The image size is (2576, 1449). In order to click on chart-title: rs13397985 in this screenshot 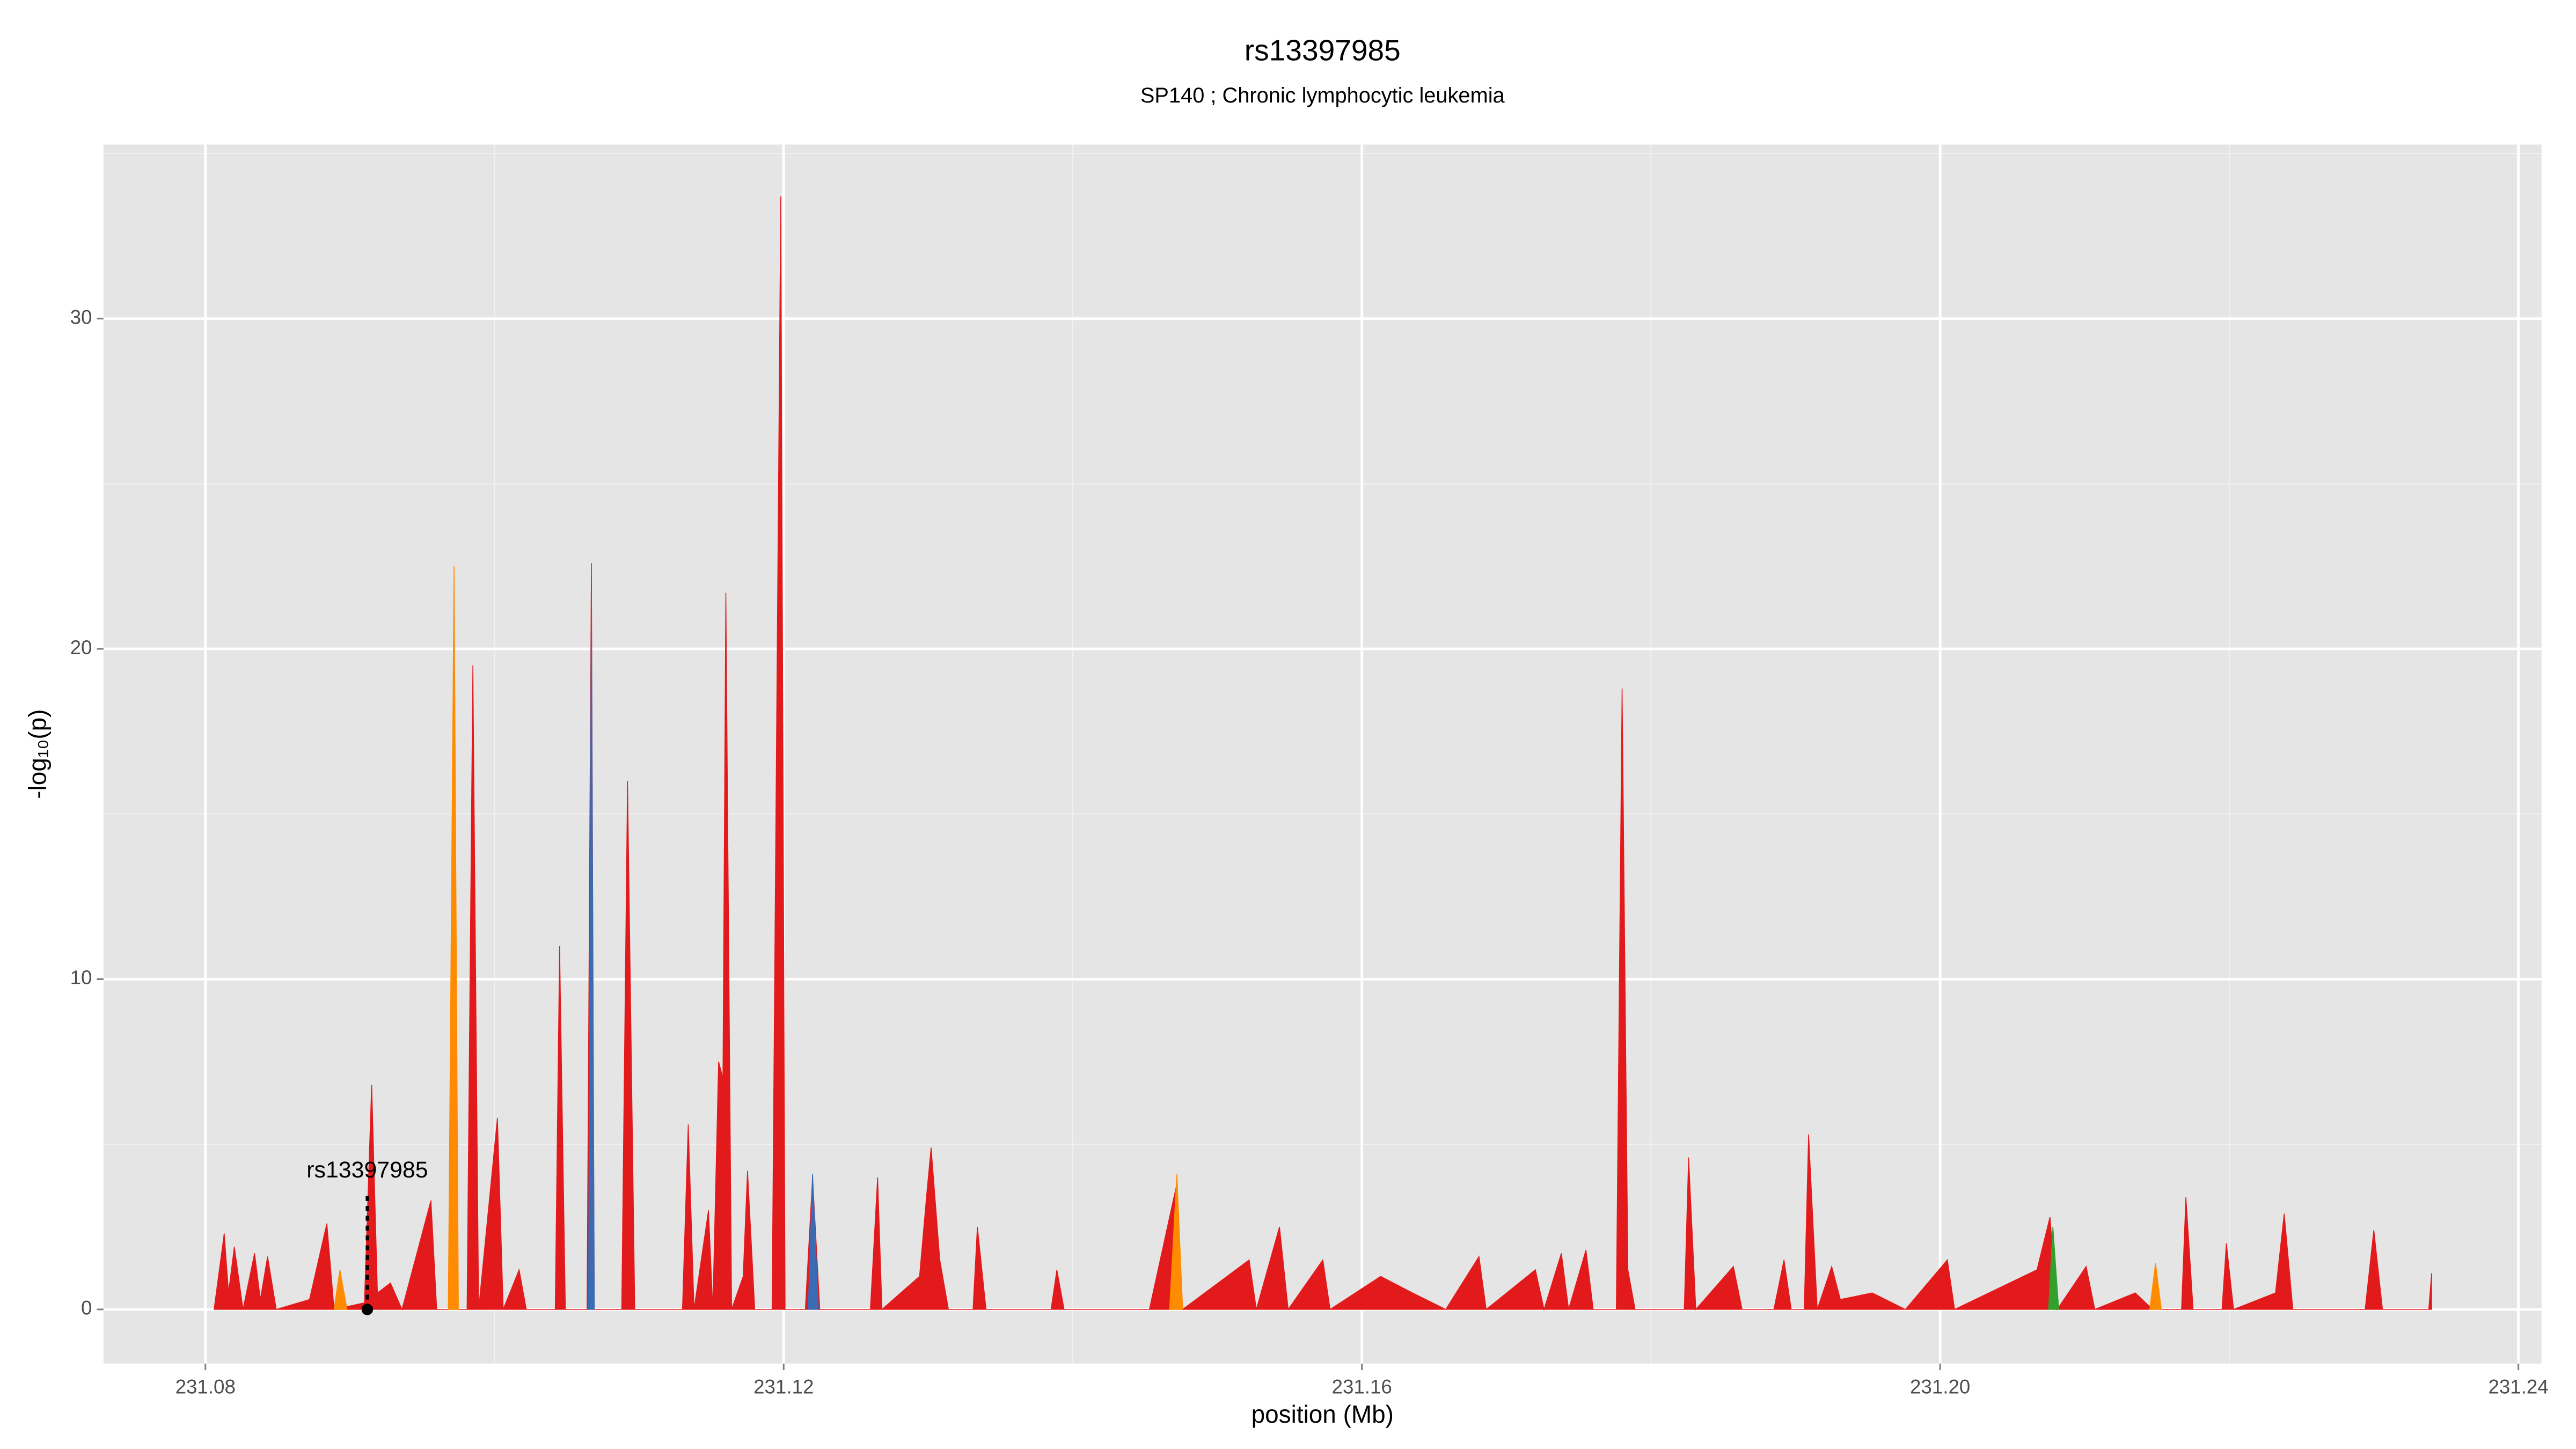, I will do `click(1323, 50)`.